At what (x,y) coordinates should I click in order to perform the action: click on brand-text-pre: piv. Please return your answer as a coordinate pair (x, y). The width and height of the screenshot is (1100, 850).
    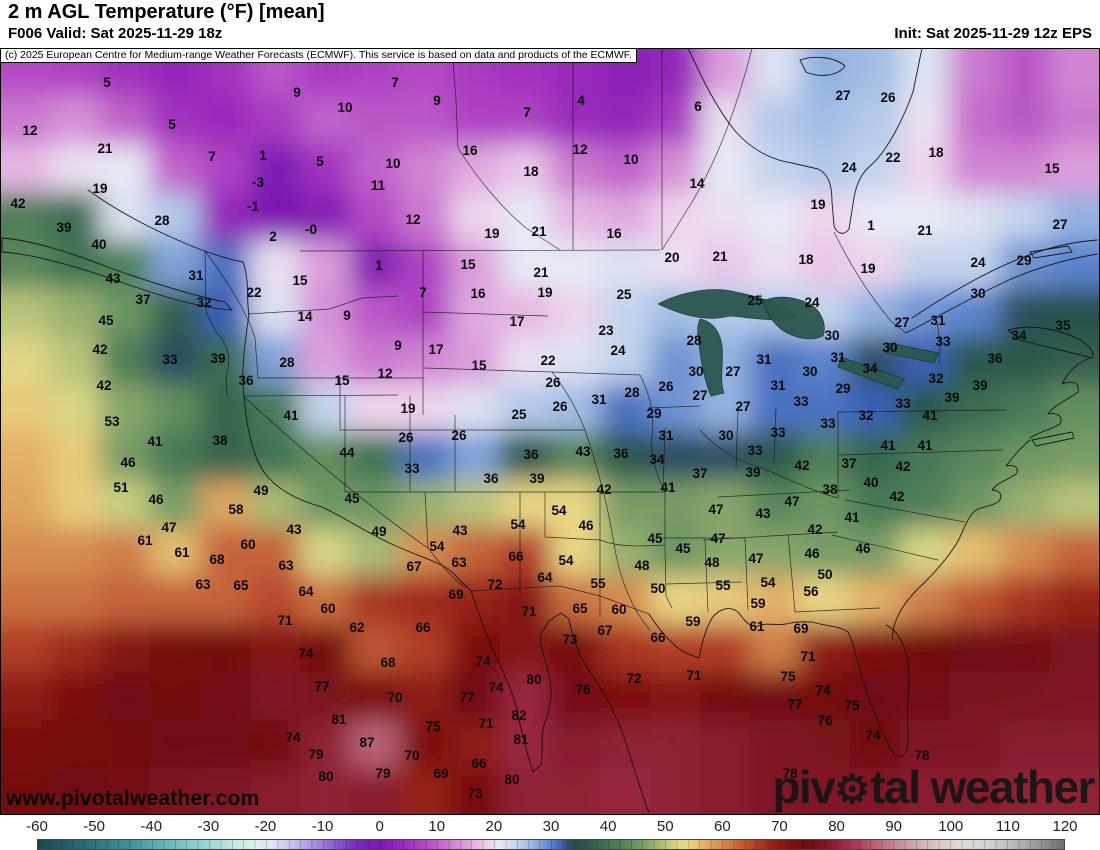
    Looking at the image, I should click on (803, 787).